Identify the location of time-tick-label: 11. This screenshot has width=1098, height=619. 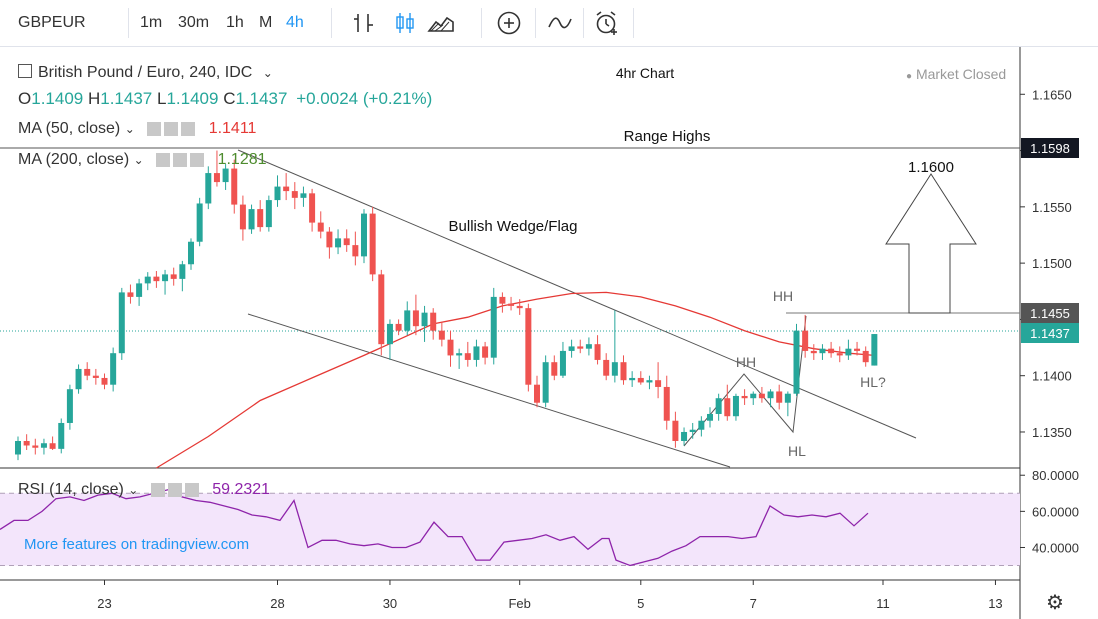
(883, 603).